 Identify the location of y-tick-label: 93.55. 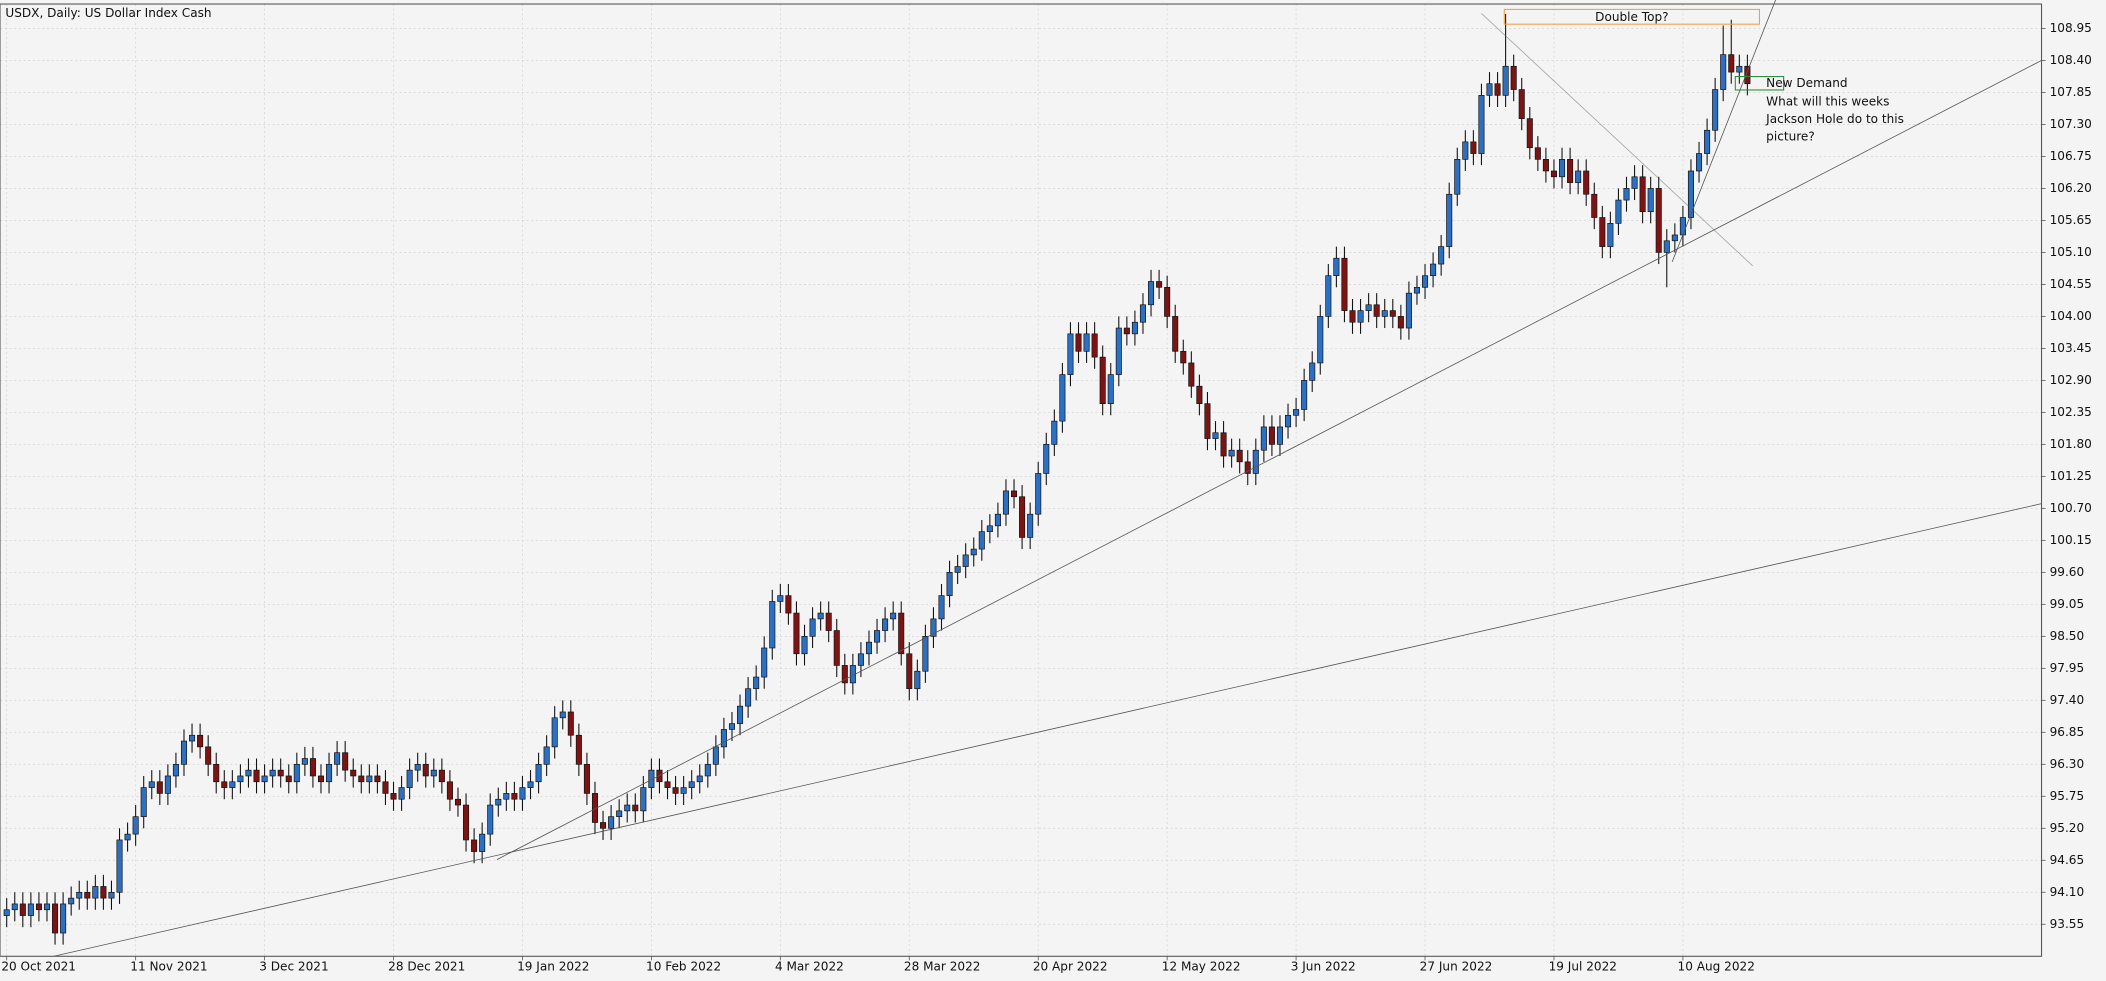
(2067, 924).